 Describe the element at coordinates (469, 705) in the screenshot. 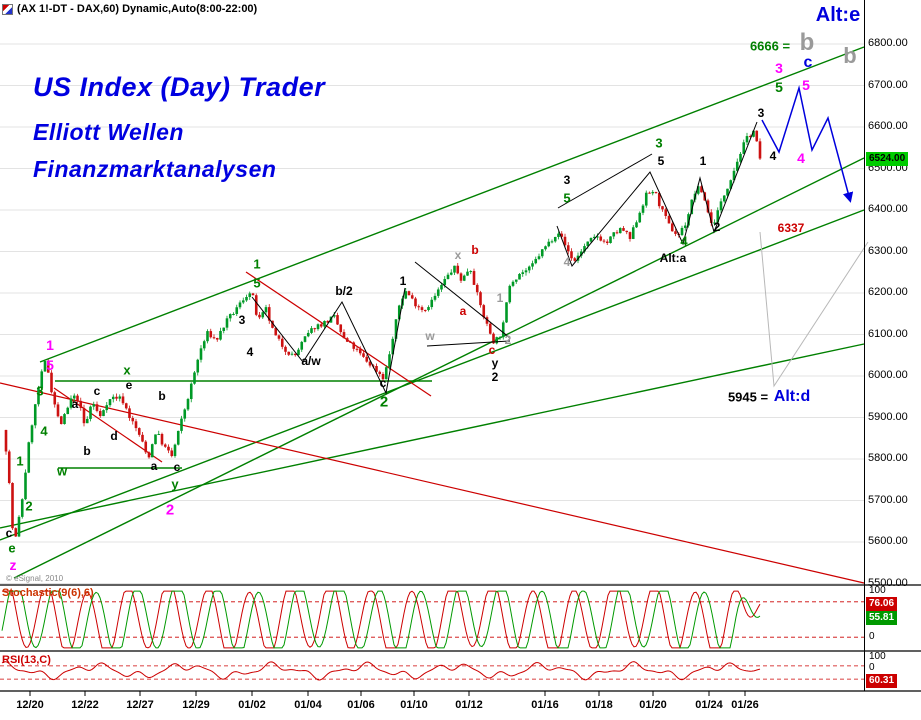

I see `date-tick-label: 01/12` at that location.